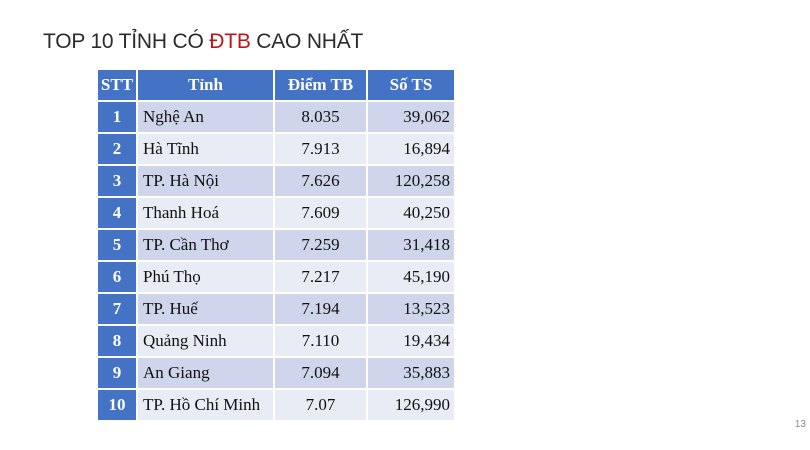 The height and width of the screenshot is (450, 810). I want to click on title-prefix: TOP 10 TỈNH CÓ, so click(126, 41).